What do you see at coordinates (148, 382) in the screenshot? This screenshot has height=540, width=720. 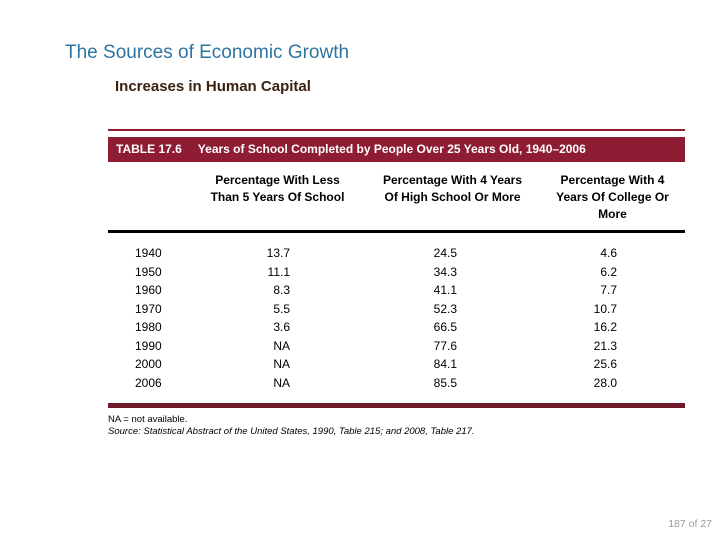 I see `year-cell: 2006` at bounding box center [148, 382].